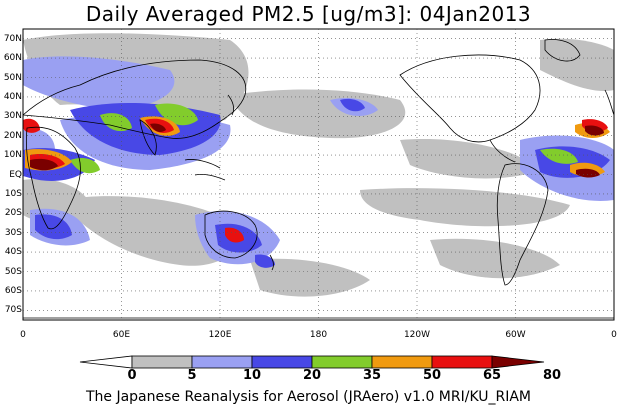 This screenshot has height=410, width=617. I want to click on colorbar, so click(312, 362).